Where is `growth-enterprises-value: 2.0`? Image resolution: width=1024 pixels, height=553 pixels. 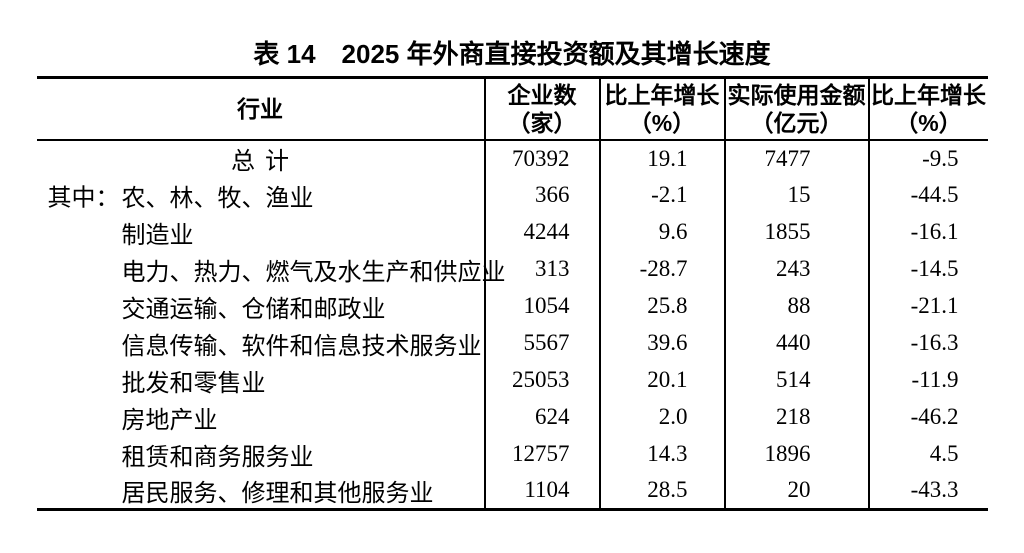
growth-enterprises-value: 2.0 is located at coordinates (661, 417).